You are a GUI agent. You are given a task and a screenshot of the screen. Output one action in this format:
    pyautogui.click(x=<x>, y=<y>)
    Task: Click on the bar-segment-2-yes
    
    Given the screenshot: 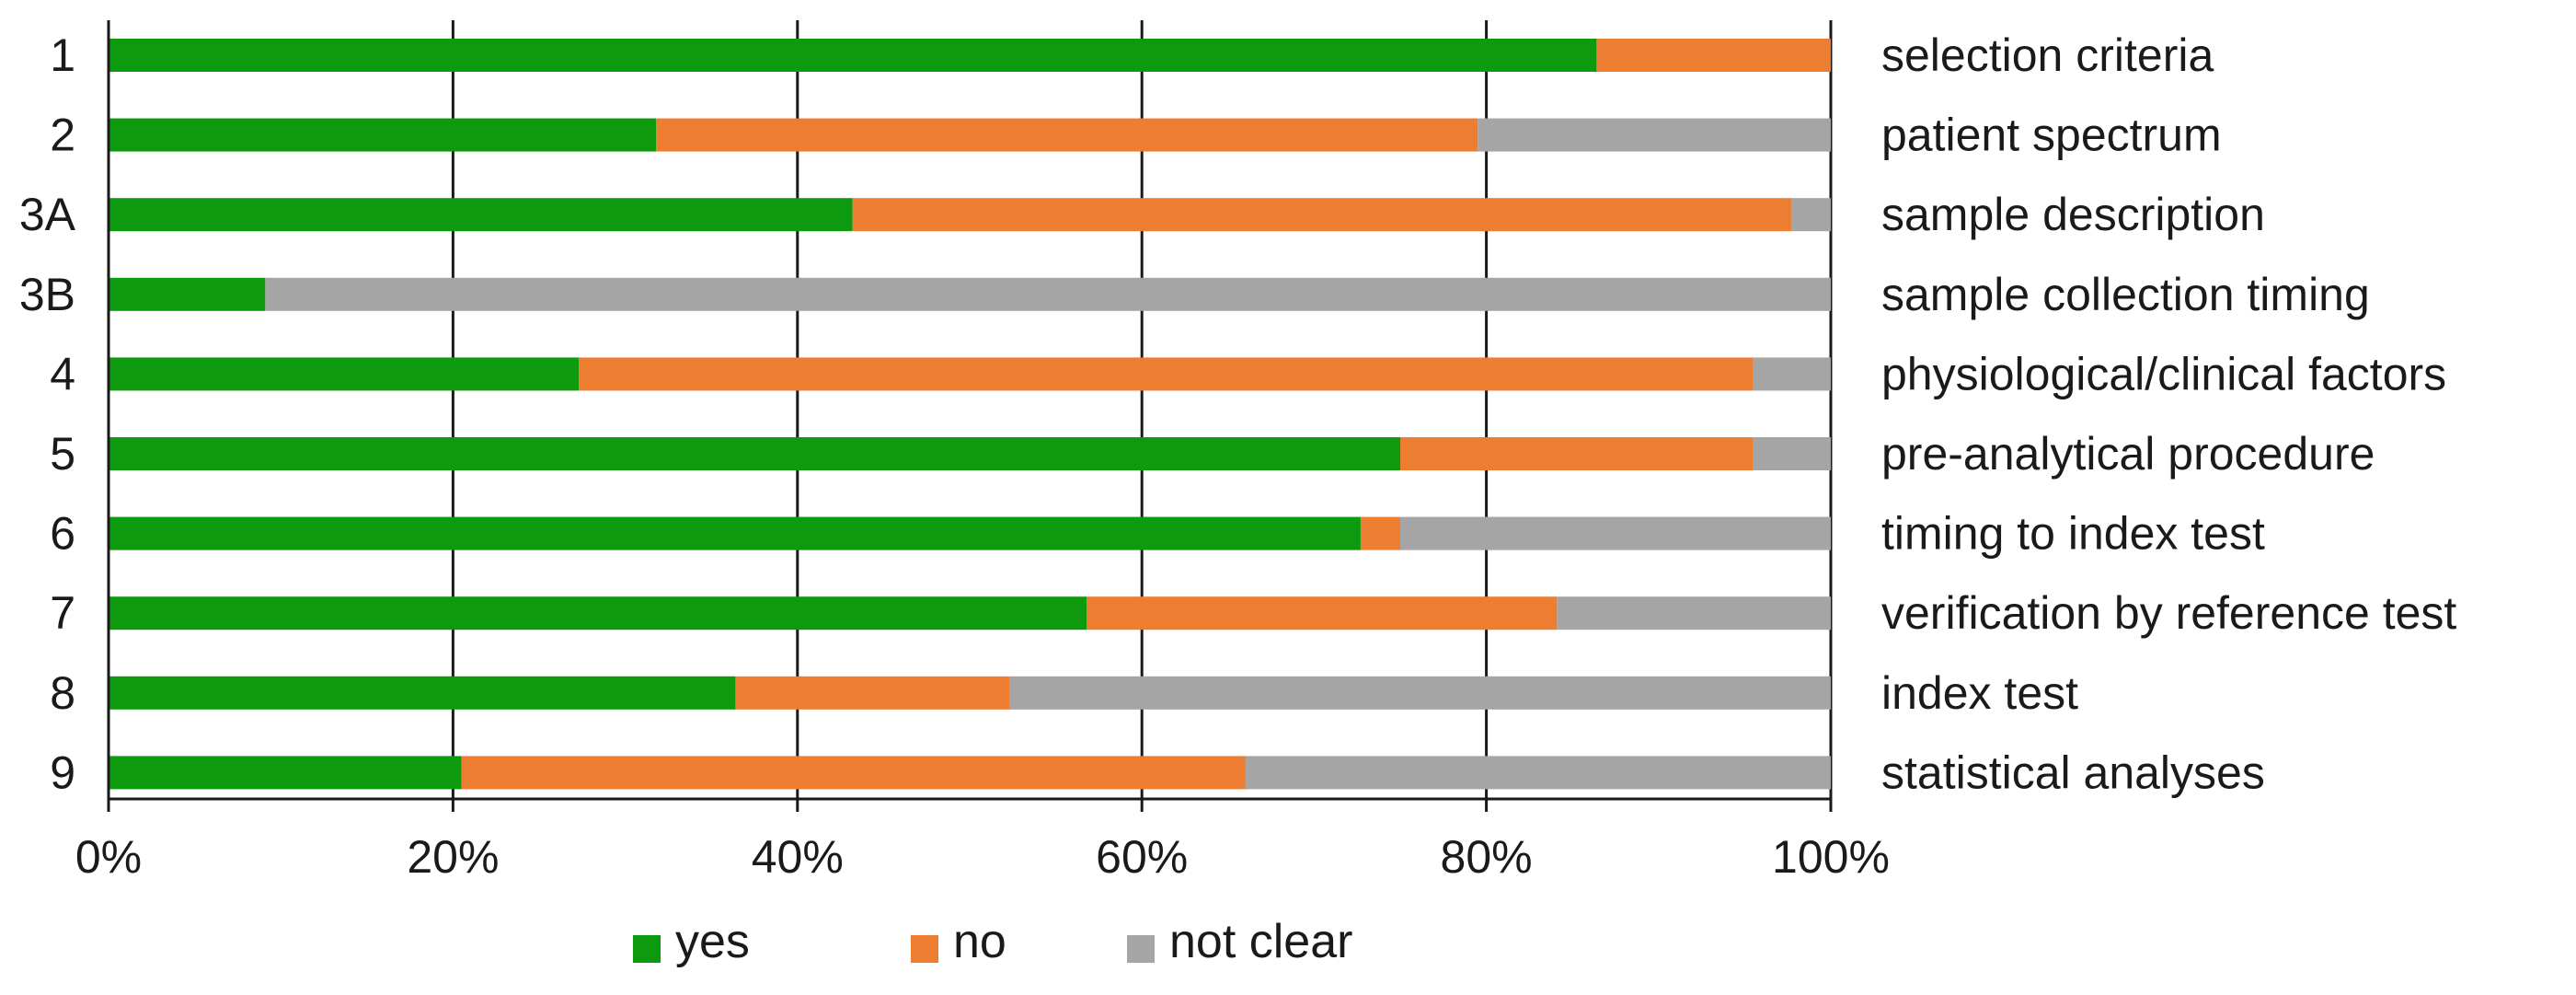 What is the action you would take?
    pyautogui.click(x=383, y=135)
    